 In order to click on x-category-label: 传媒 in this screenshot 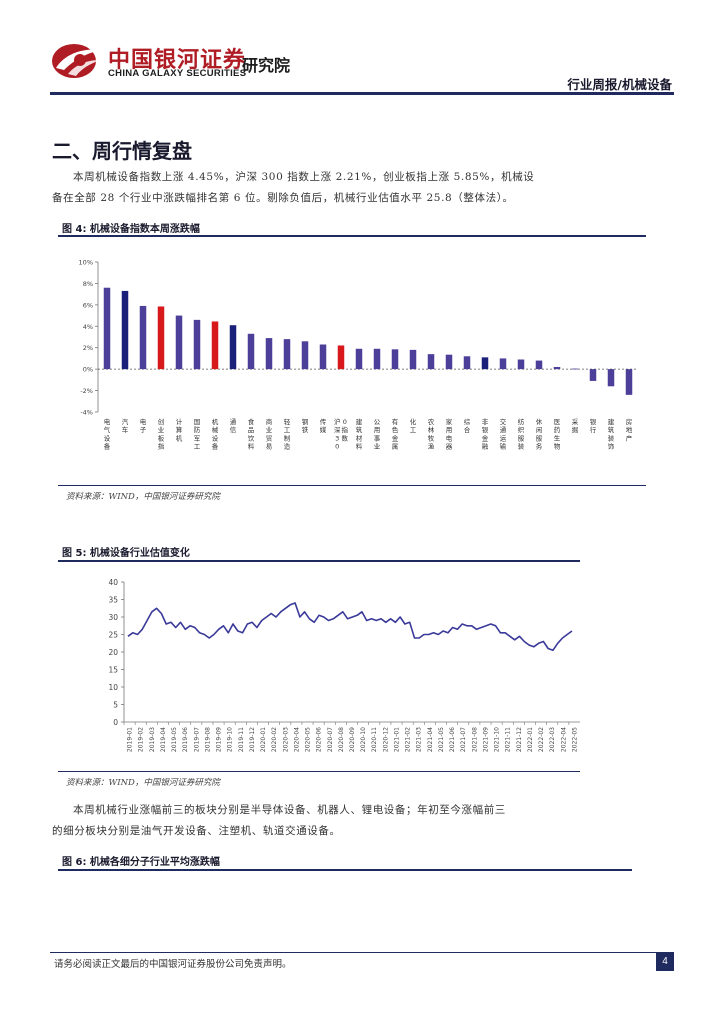, I will do `click(323, 425)`.